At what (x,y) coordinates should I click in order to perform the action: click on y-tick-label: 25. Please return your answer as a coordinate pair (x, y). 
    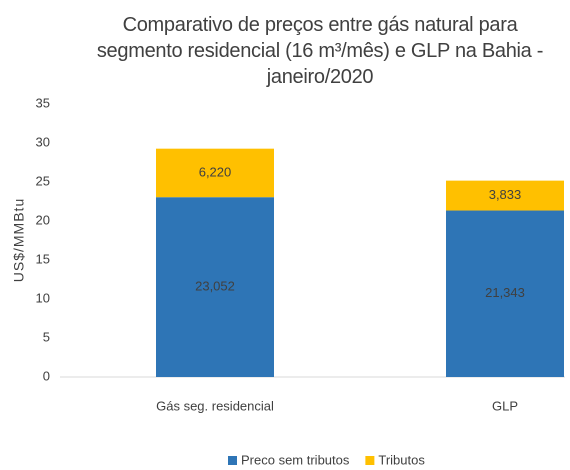
    Looking at the image, I should click on (43, 180).